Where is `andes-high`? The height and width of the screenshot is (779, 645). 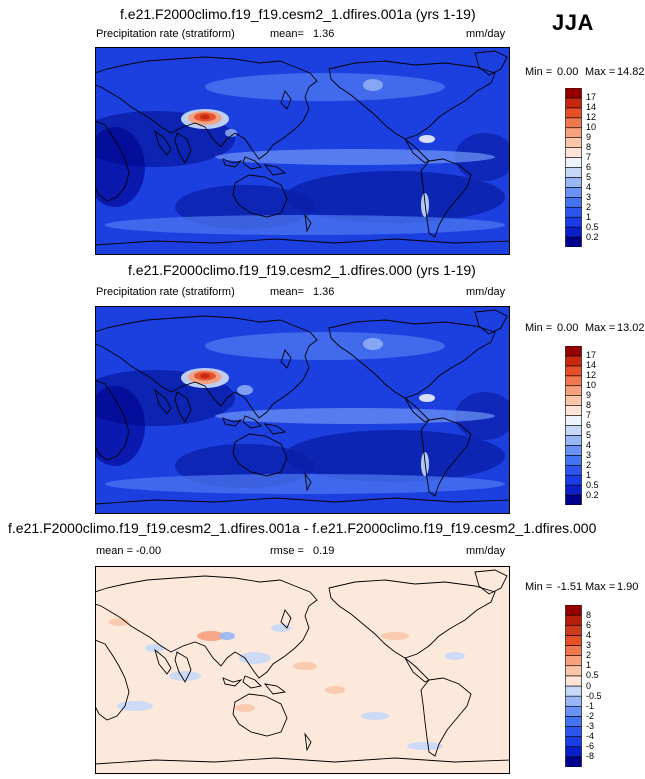
andes-high is located at coordinates (427, 139).